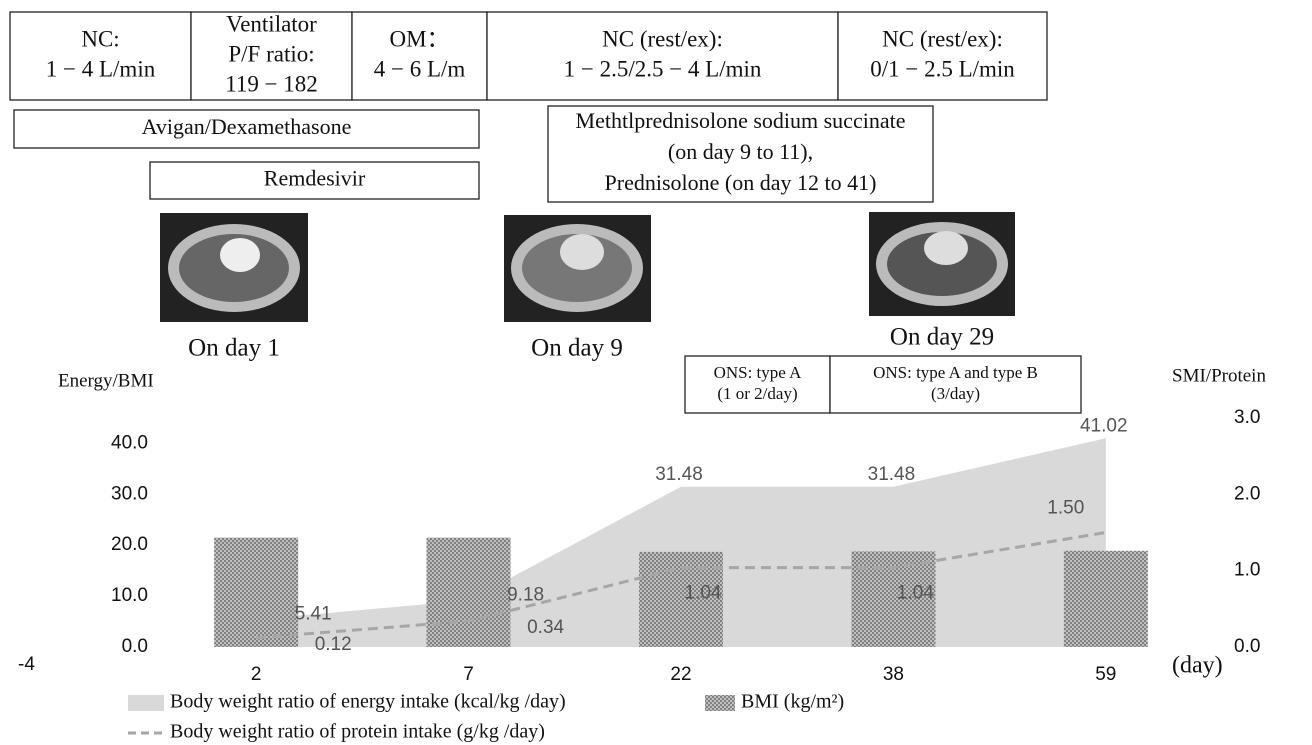  I want to click on box-text: P/F ratio:, so click(271, 53).